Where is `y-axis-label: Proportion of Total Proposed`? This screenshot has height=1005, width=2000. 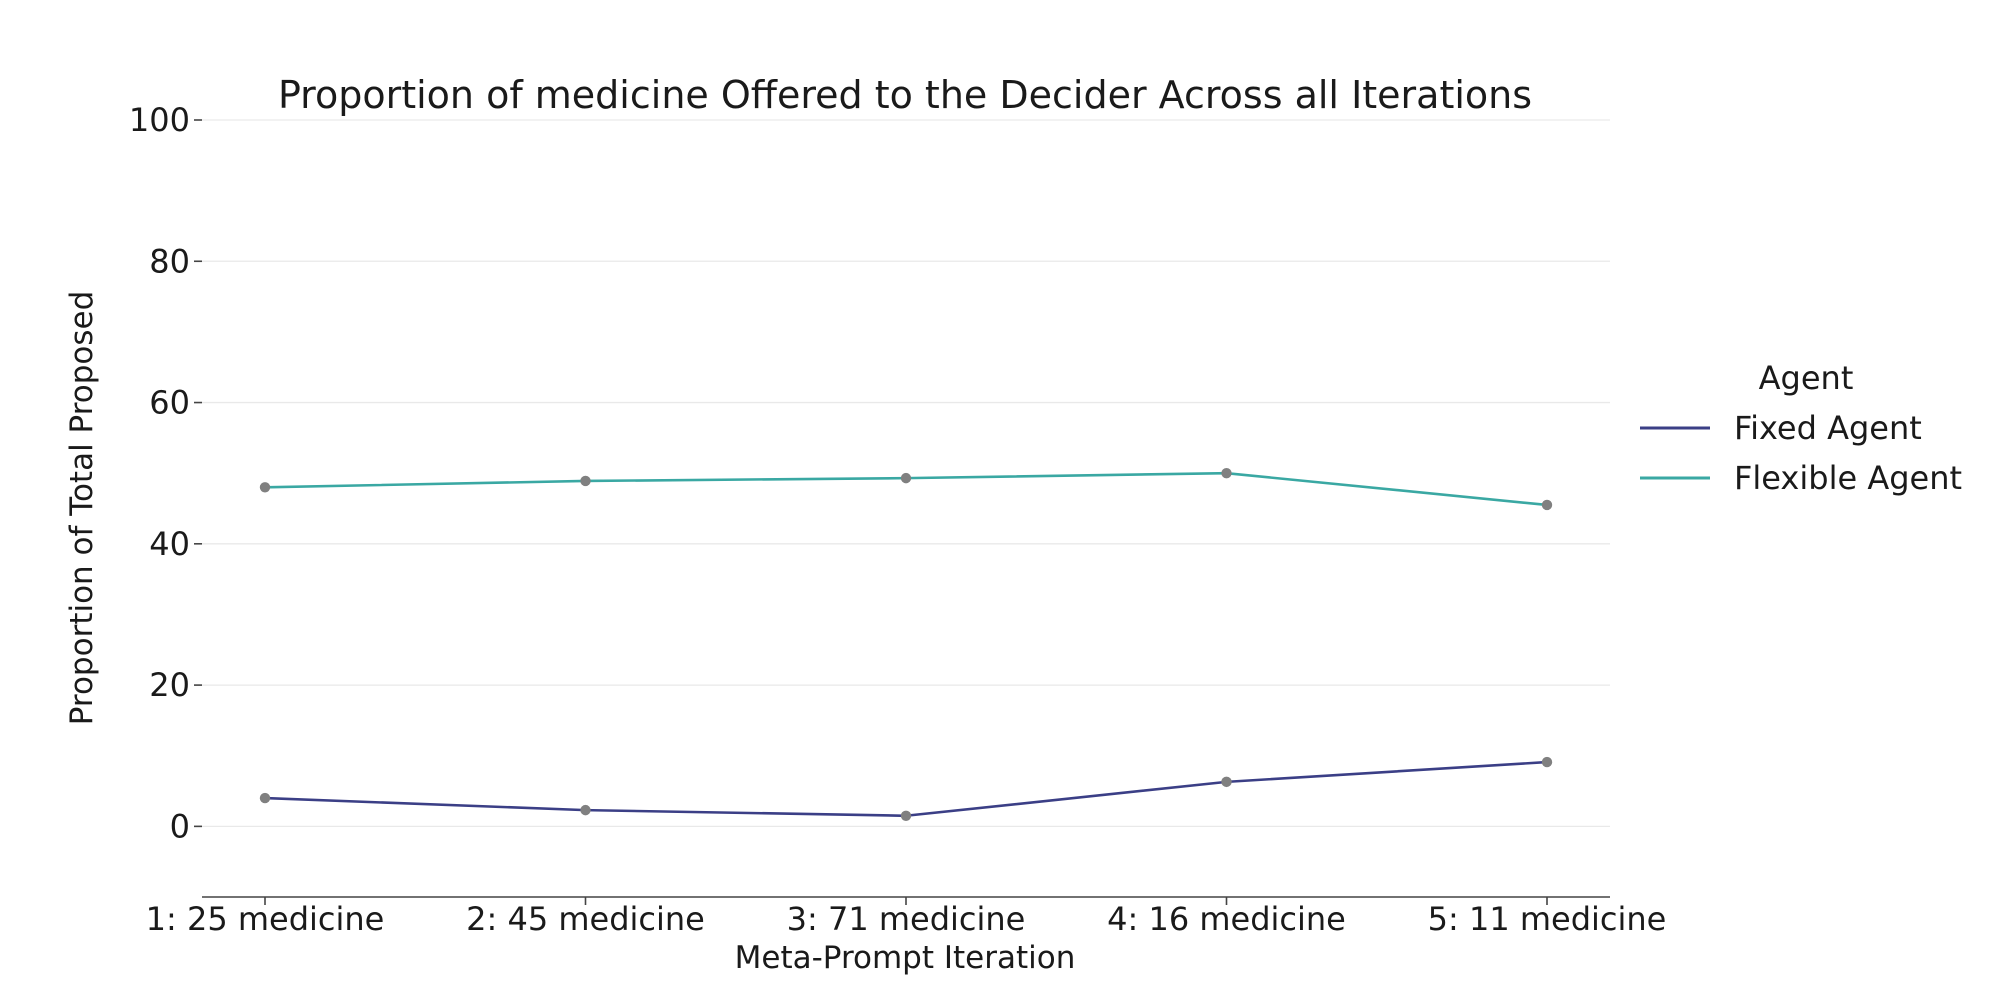
y-axis-label: Proportion of Total Proposed is located at coordinates (82, 508).